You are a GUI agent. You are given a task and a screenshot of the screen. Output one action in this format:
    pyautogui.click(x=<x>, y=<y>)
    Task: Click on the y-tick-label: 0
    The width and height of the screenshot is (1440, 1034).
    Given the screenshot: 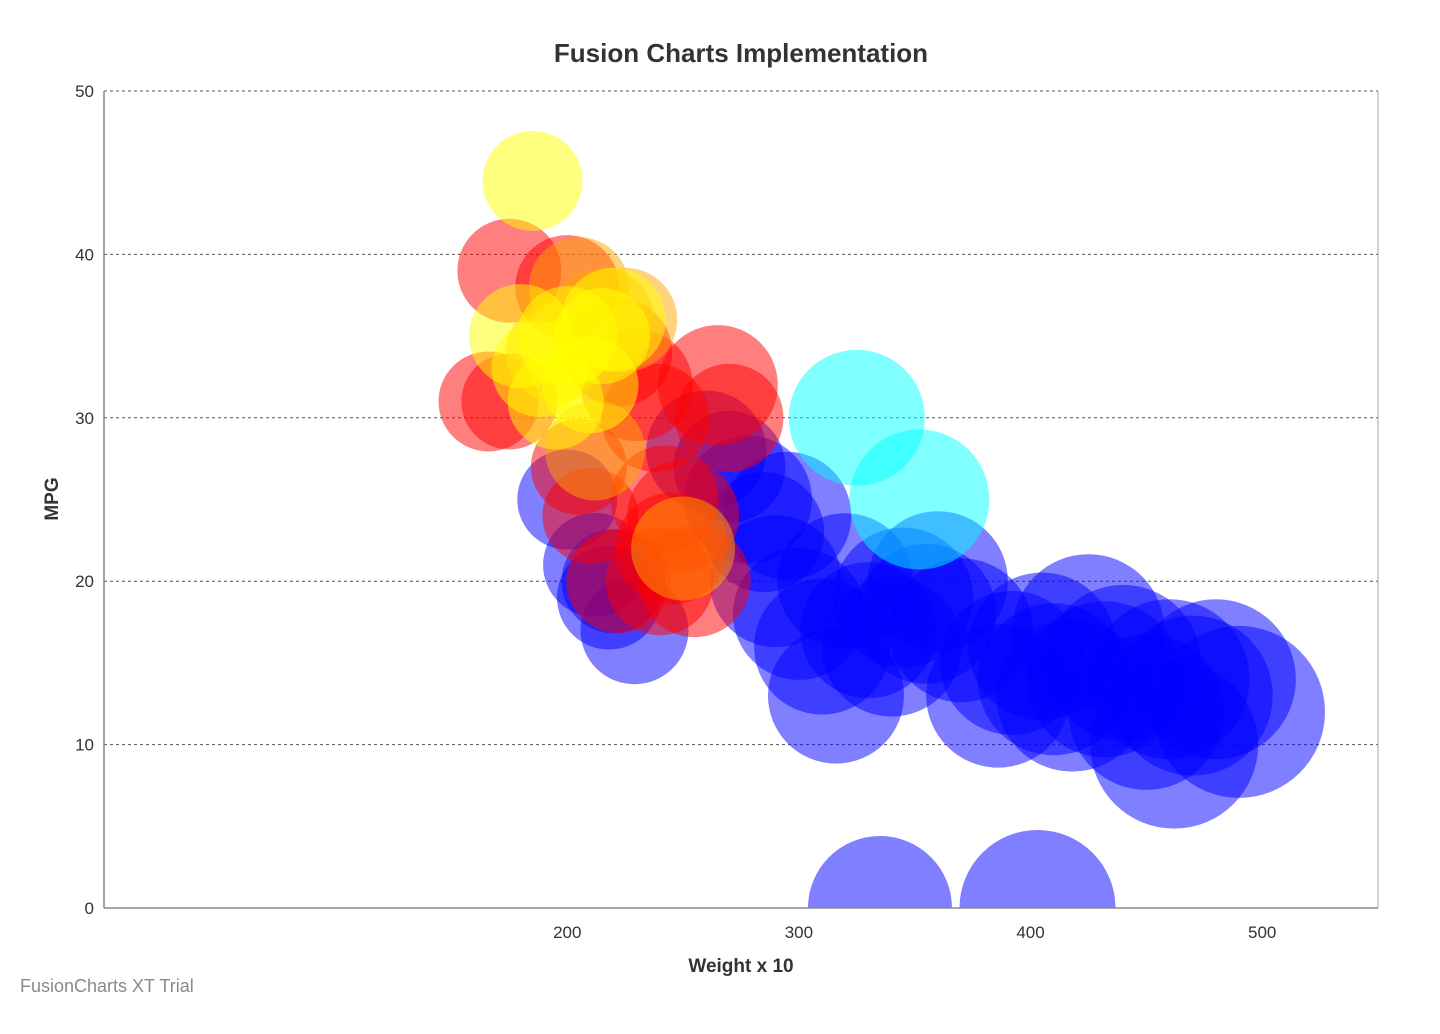 What is the action you would take?
    pyautogui.click(x=89, y=908)
    